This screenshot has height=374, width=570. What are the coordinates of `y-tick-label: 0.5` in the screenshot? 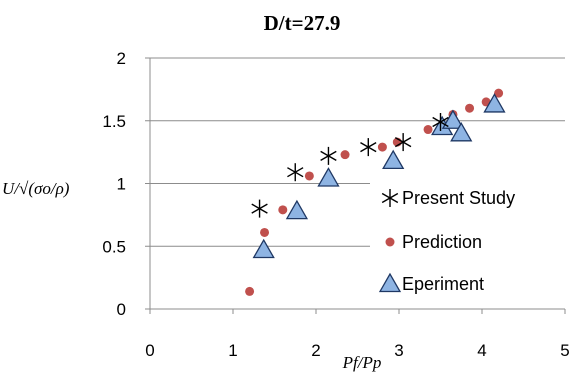 It's located at (114, 246).